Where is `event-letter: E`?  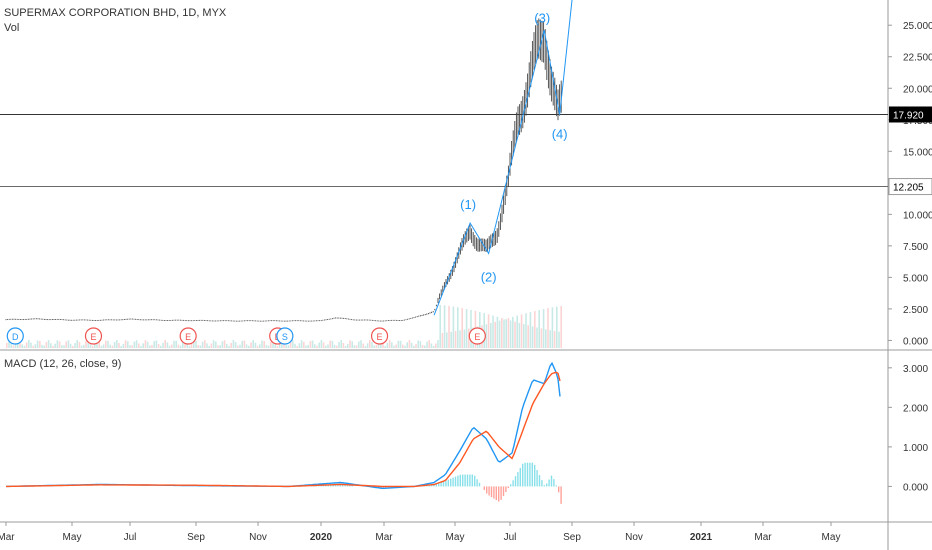 event-letter: E is located at coordinates (188, 337).